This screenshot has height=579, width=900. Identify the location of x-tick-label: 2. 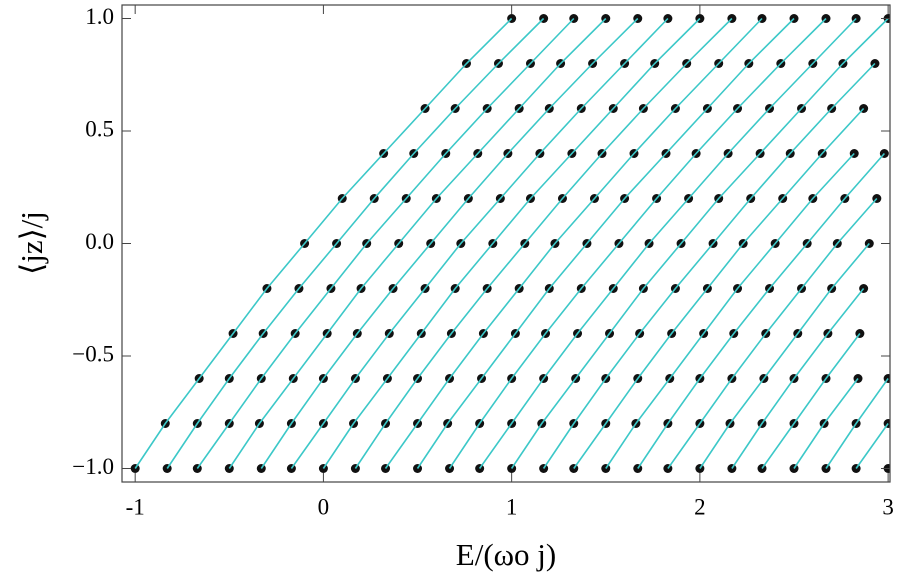
(700, 506).